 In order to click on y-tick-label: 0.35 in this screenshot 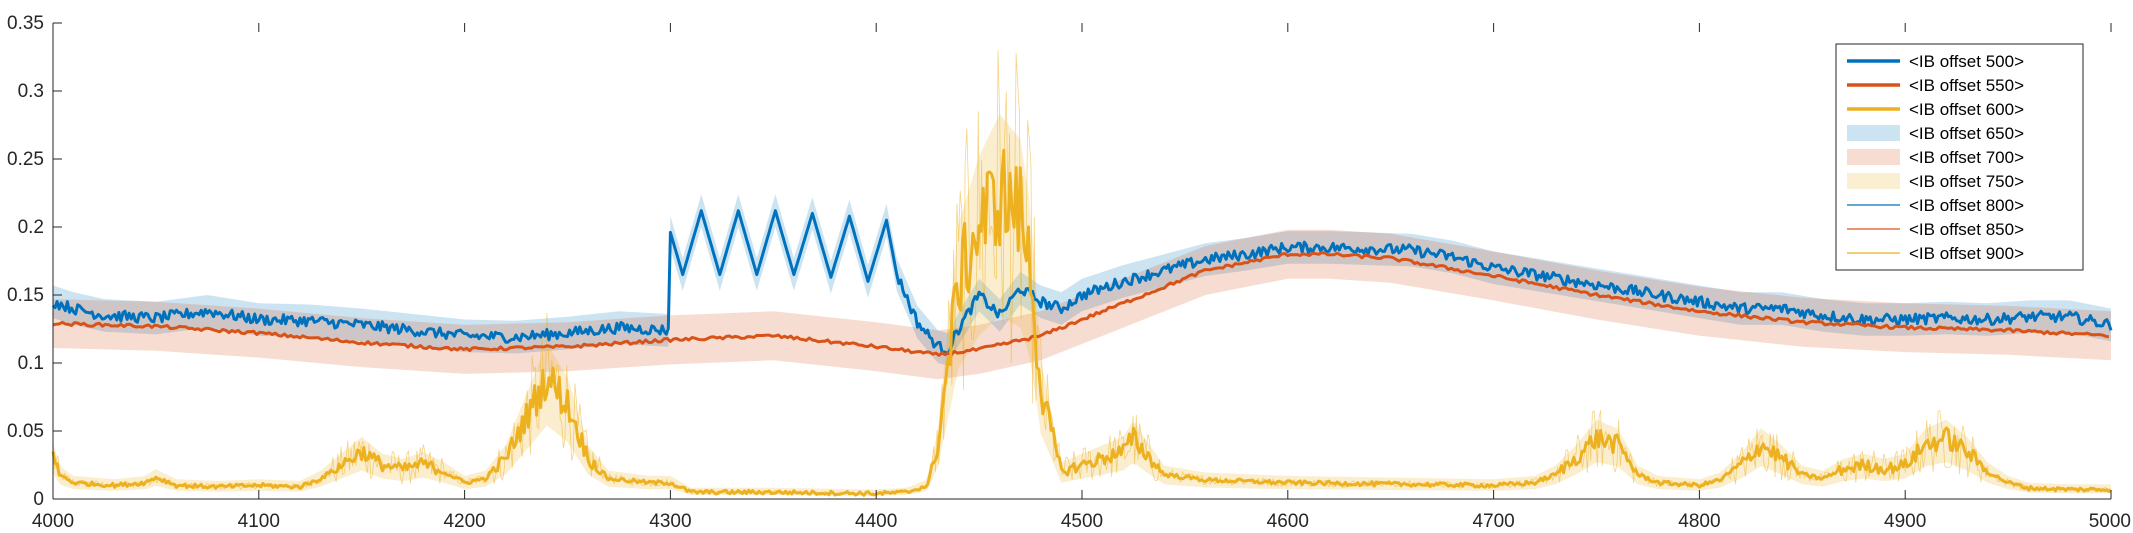, I will do `click(25, 23)`.